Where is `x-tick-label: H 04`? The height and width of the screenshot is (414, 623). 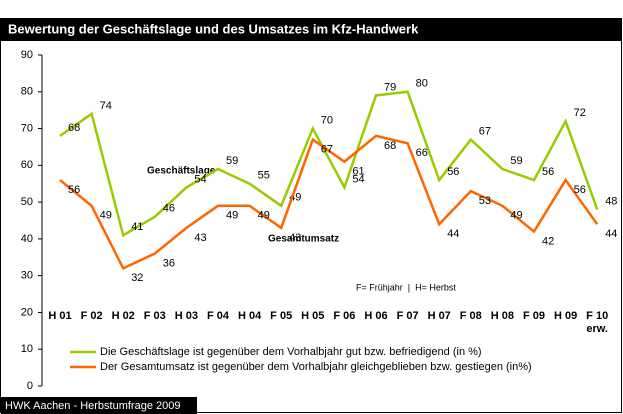
x-tick-label: H 04 is located at coordinates (249, 316).